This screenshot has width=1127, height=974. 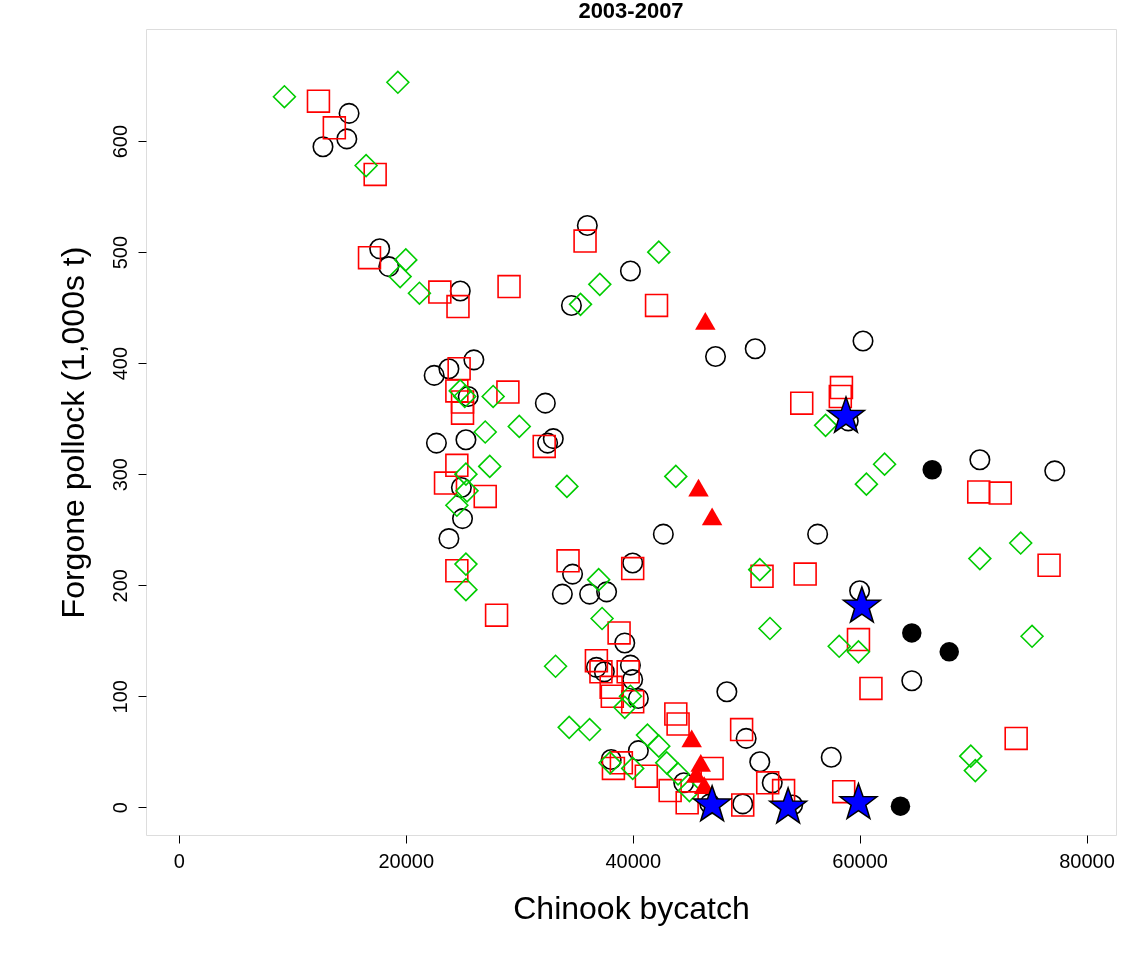 I want to click on x-tick-label: 40000, so click(x=633, y=860).